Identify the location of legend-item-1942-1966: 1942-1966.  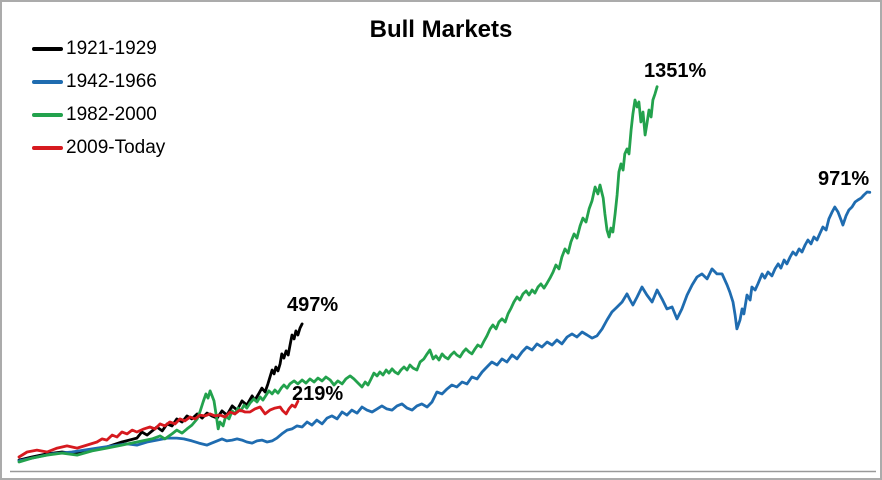
(98, 81).